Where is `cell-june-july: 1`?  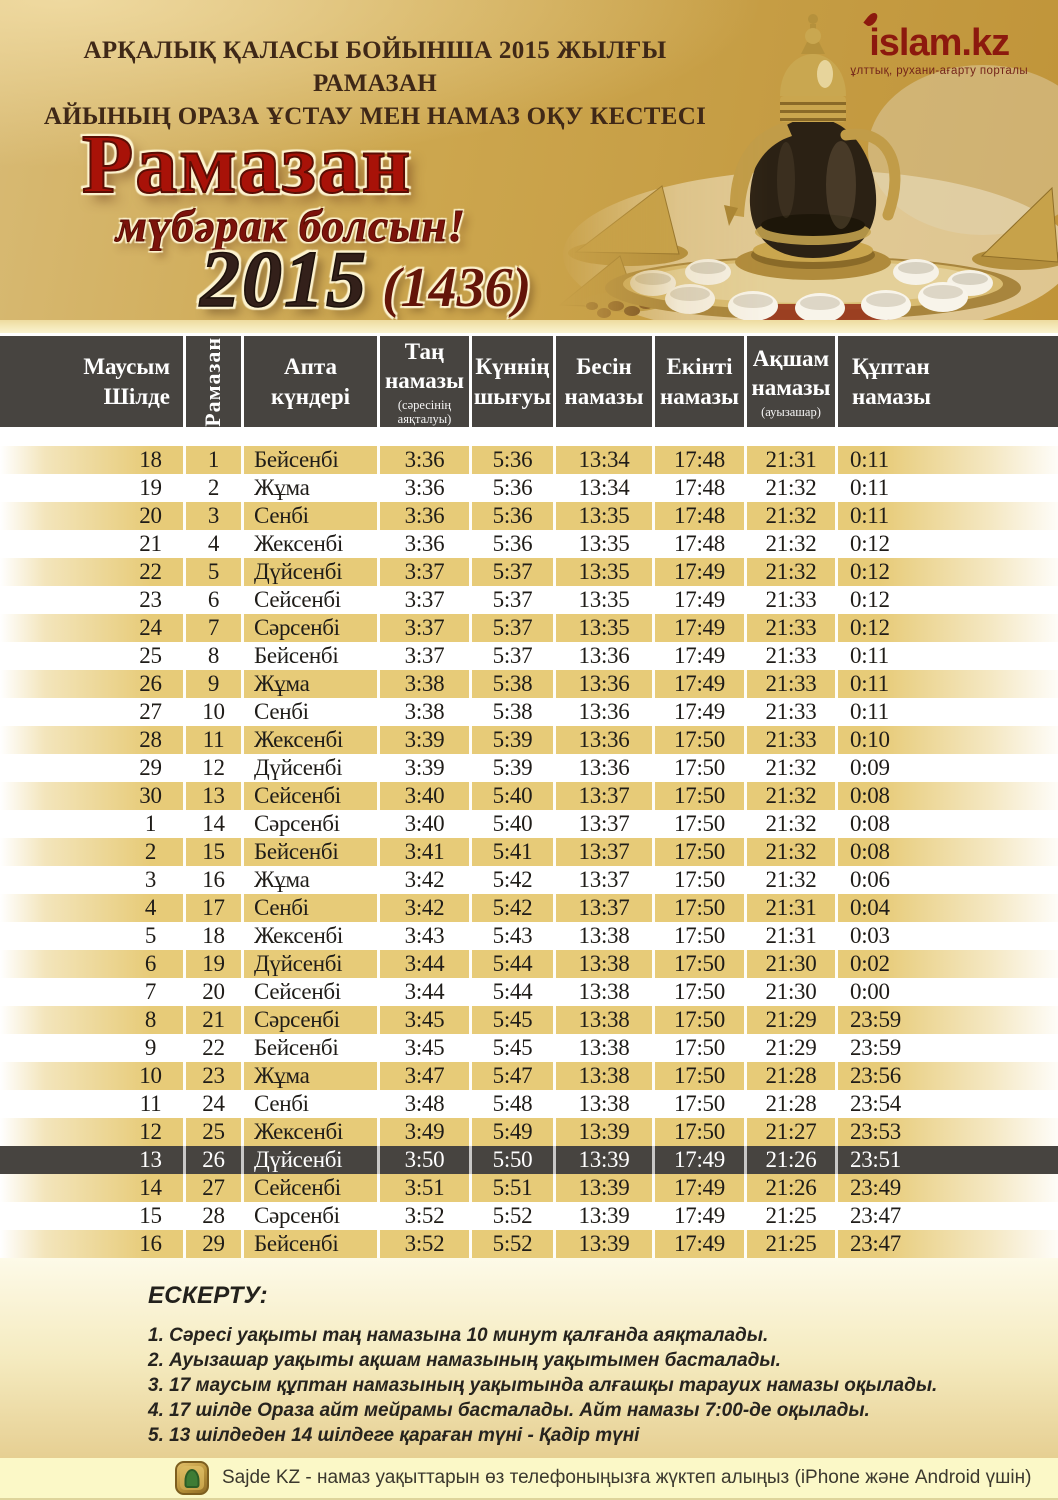
cell-june-july: 1 is located at coordinates (150, 823).